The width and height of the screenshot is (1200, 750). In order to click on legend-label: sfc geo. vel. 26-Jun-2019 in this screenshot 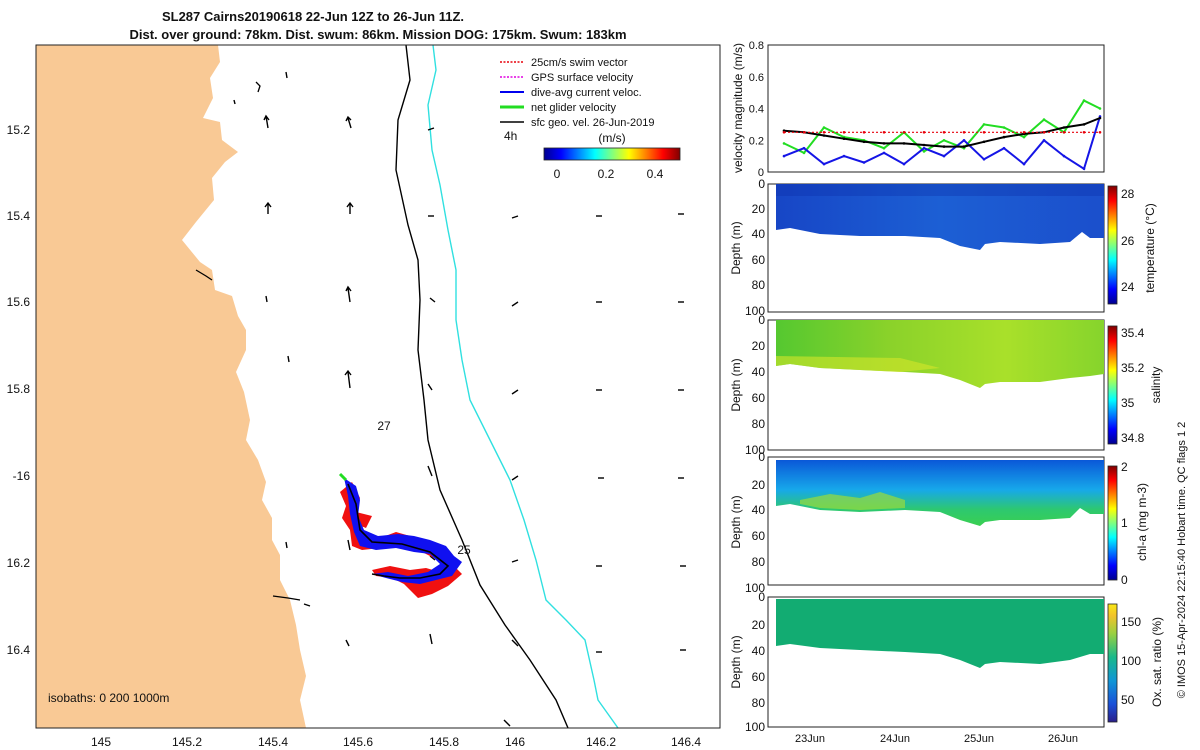, I will do `click(593, 123)`.